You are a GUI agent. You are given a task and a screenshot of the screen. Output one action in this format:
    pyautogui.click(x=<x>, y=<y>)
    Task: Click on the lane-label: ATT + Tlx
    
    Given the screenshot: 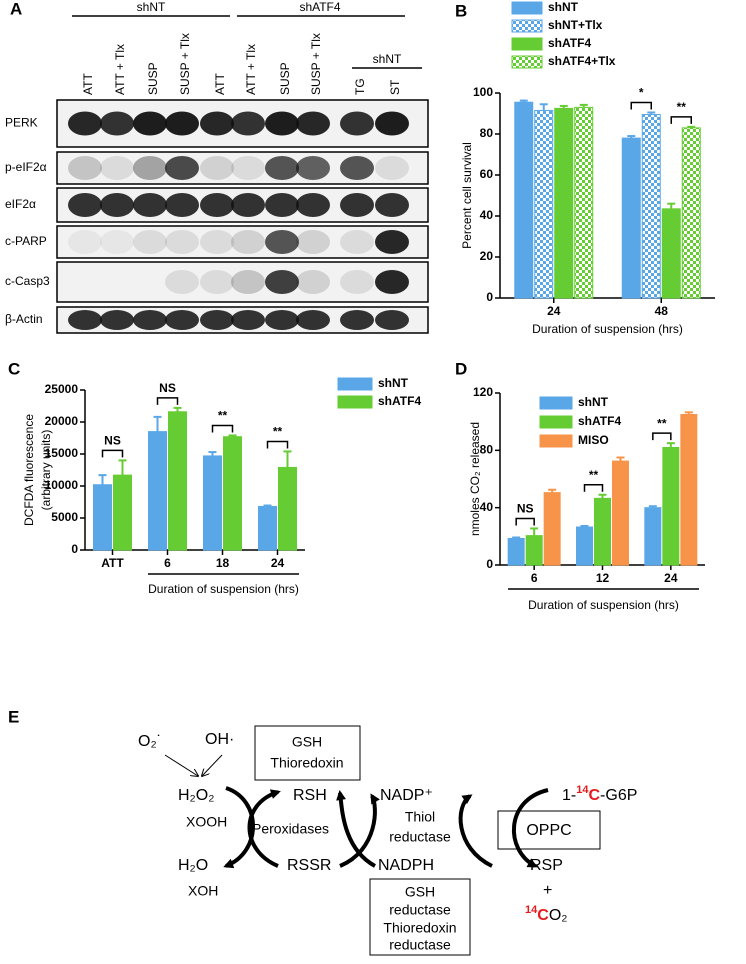 What is the action you would take?
    pyautogui.click(x=120, y=69)
    